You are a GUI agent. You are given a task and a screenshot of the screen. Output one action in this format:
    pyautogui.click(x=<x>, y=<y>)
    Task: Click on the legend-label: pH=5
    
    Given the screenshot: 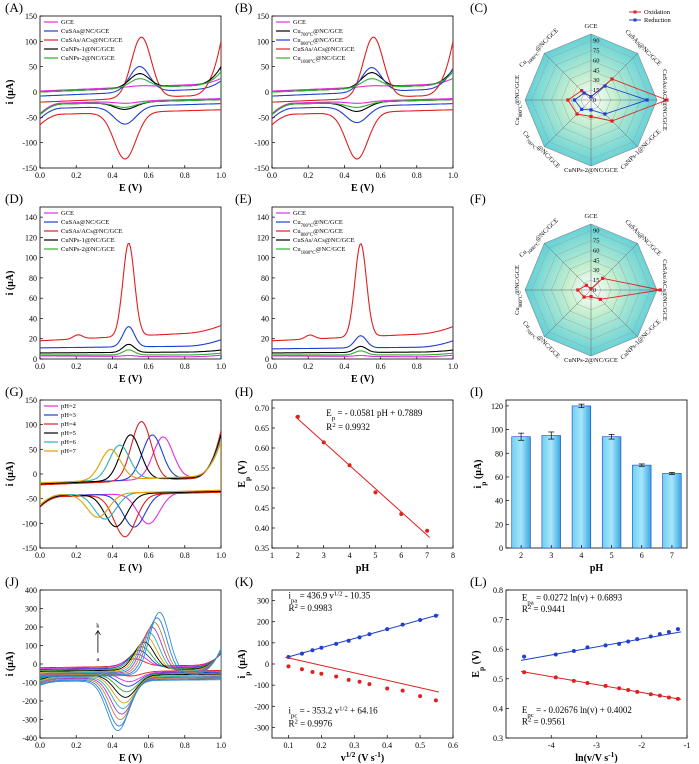 What is the action you would take?
    pyautogui.click(x=68, y=433)
    